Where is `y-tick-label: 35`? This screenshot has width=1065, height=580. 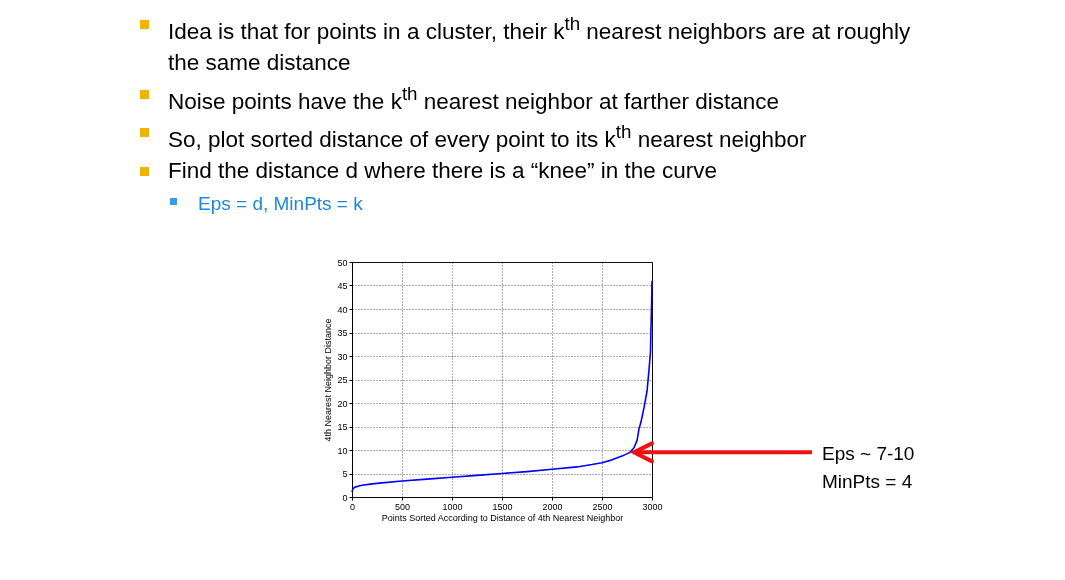
y-tick-label: 35 is located at coordinates (342, 333).